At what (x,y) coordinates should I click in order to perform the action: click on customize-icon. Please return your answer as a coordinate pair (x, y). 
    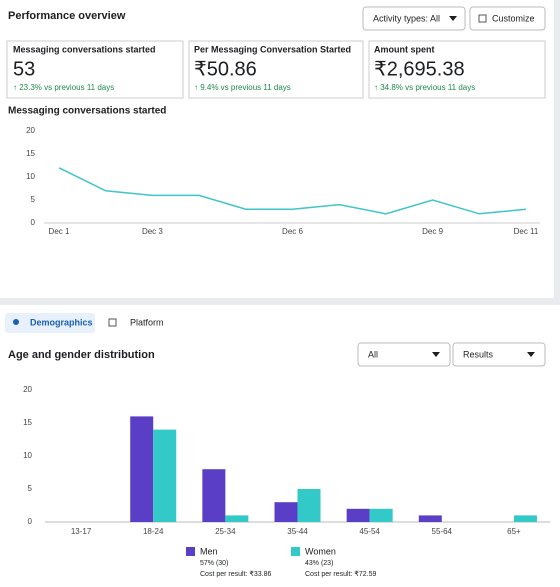
    Looking at the image, I should click on (482, 18).